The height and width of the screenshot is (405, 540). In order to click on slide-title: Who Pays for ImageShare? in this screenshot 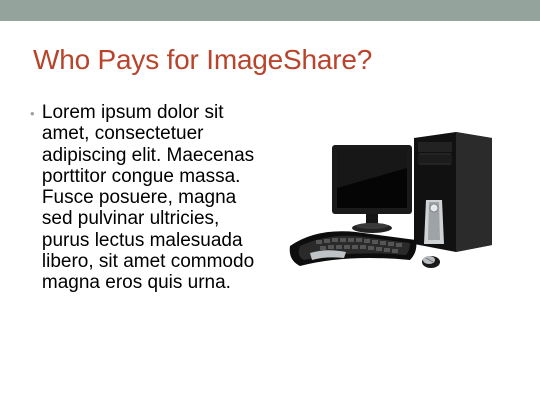, I will do `click(203, 59)`.